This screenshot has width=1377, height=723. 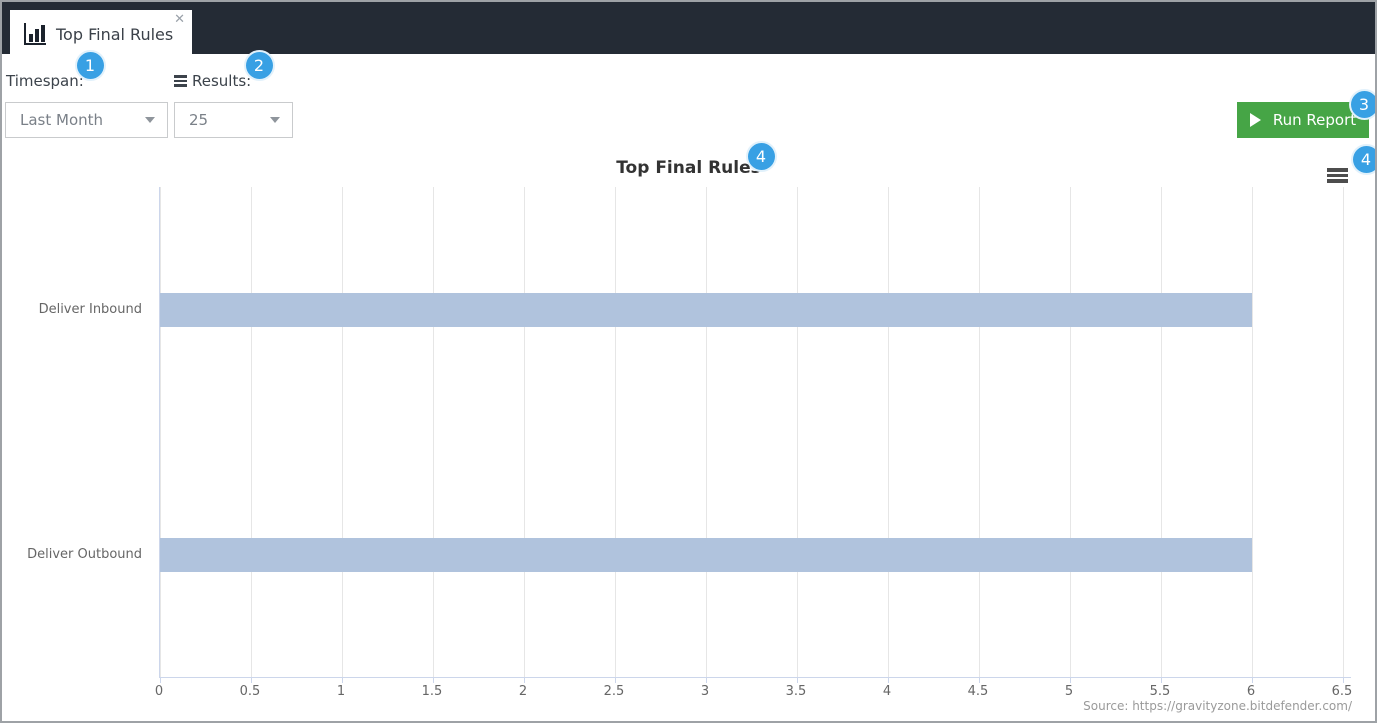 I want to click on x-axis-tick-label: 0.5, so click(x=250, y=691).